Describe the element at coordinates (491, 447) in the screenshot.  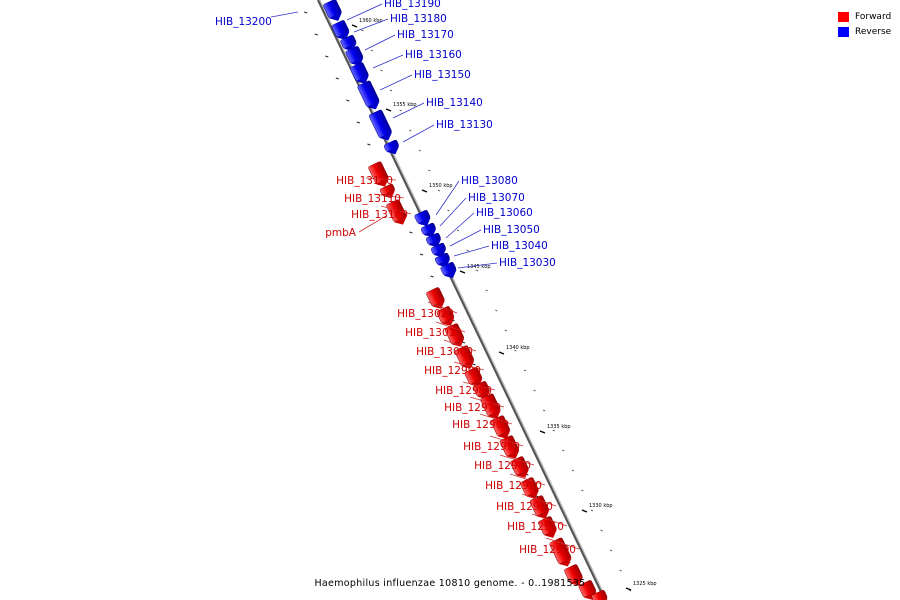
I see `gene-label-hib_12950: HIB_12950` at that location.